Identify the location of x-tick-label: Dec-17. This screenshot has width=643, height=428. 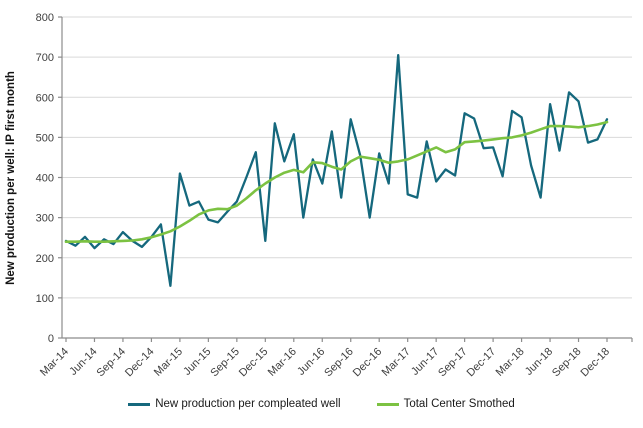
(482, 363).